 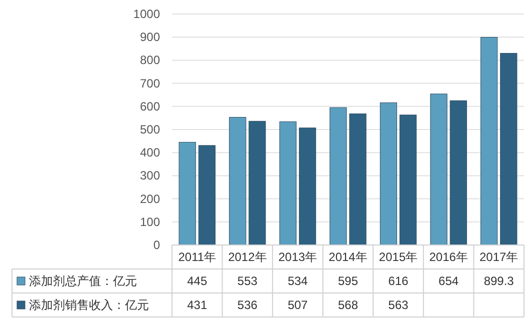 I want to click on y-tick-label: 600, so click(x=150, y=106).